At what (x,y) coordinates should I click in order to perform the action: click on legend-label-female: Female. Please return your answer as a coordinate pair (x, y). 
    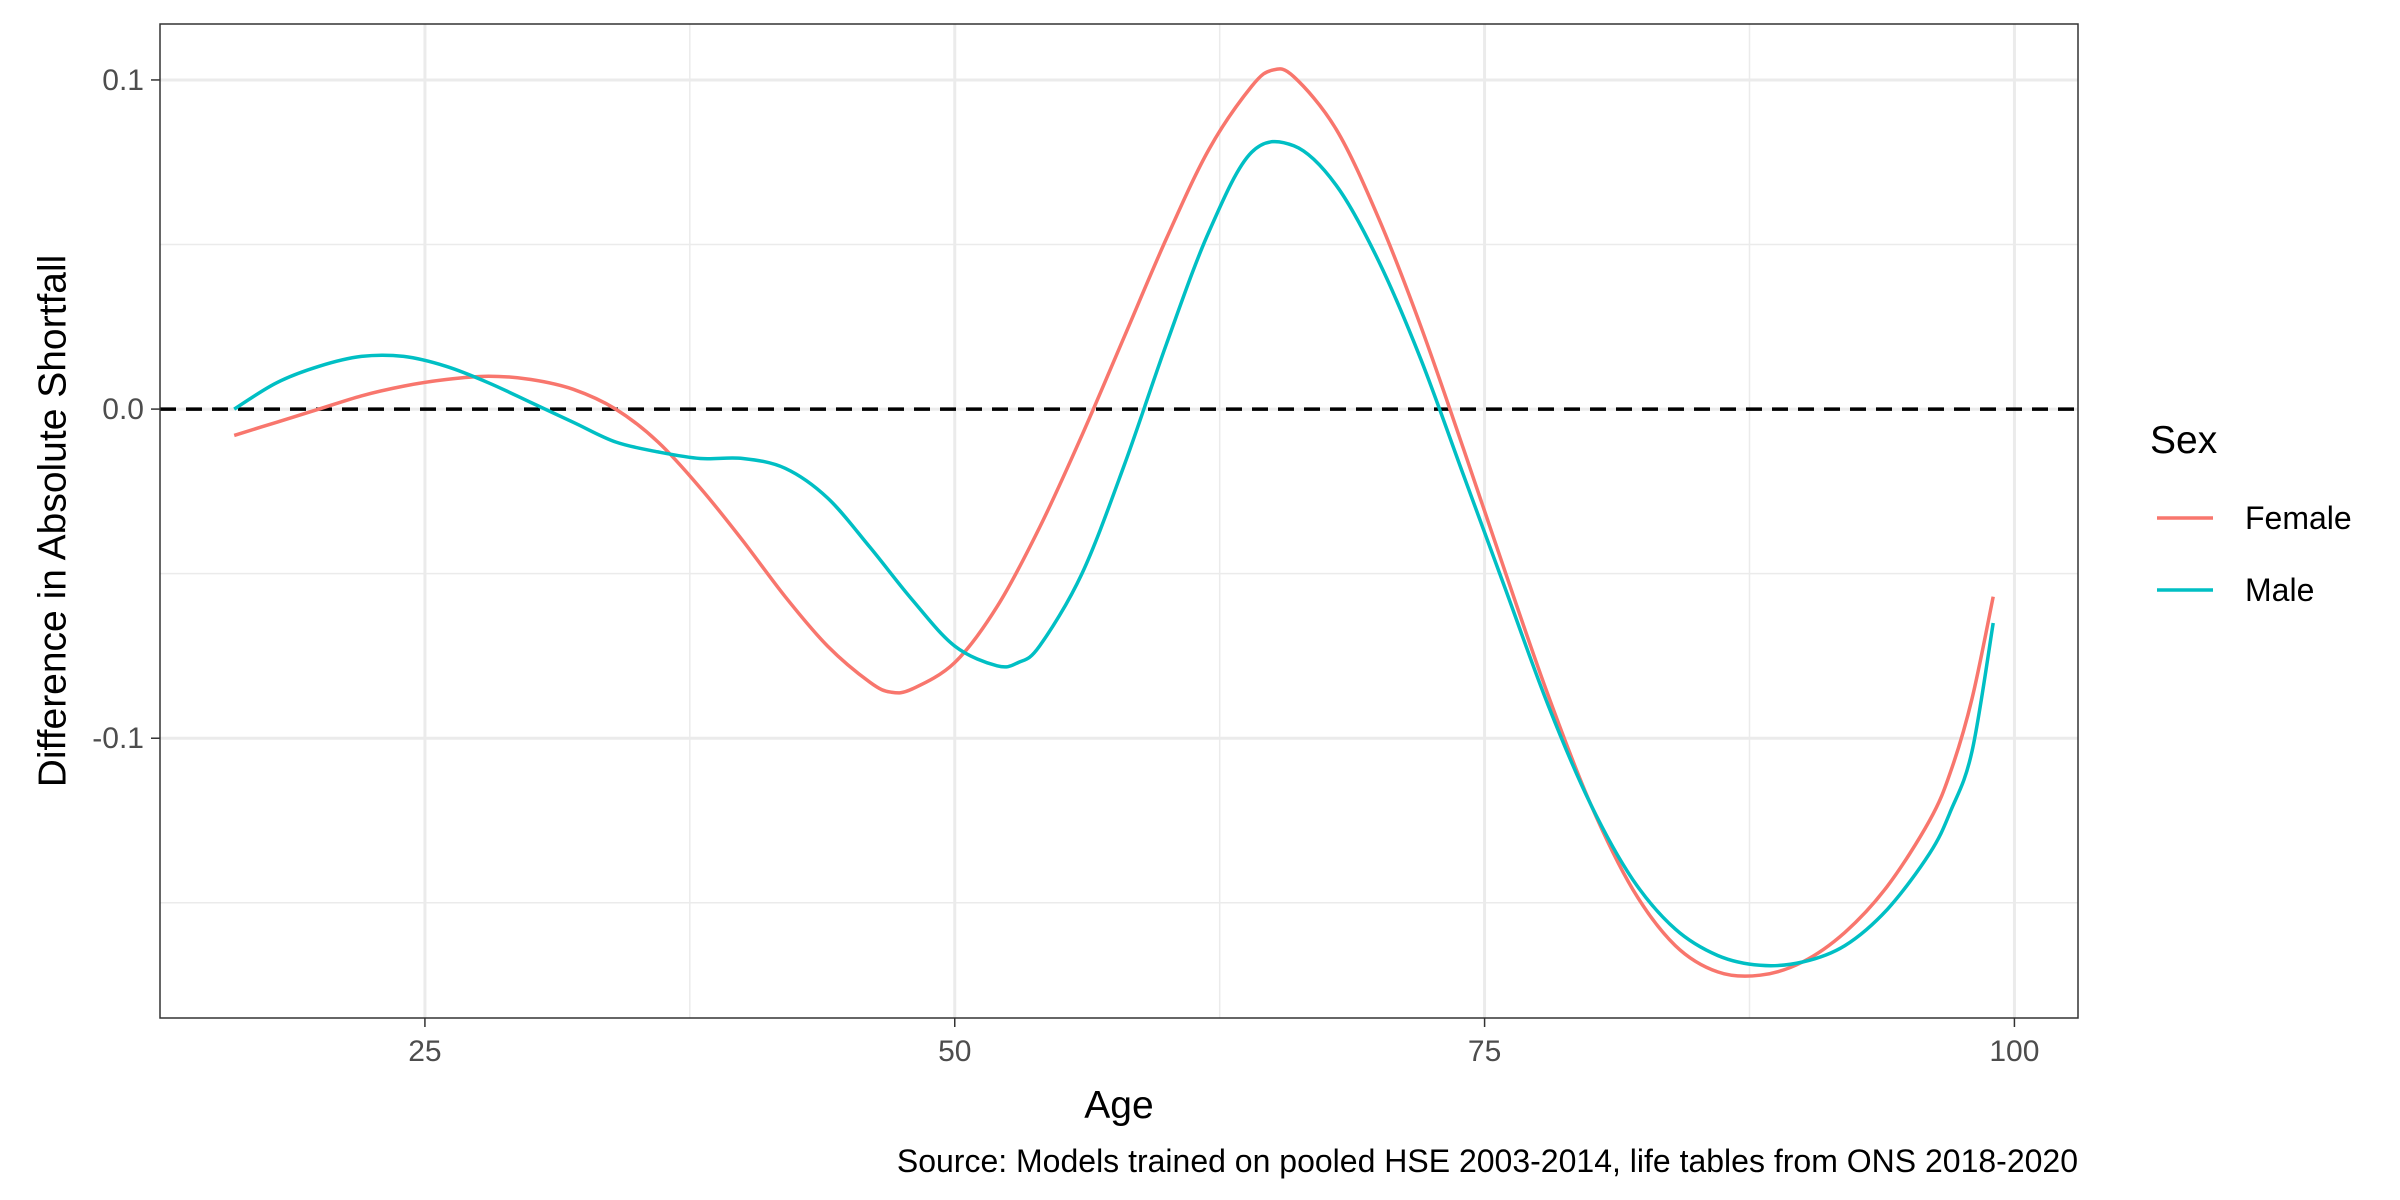
    Looking at the image, I should click on (2298, 518).